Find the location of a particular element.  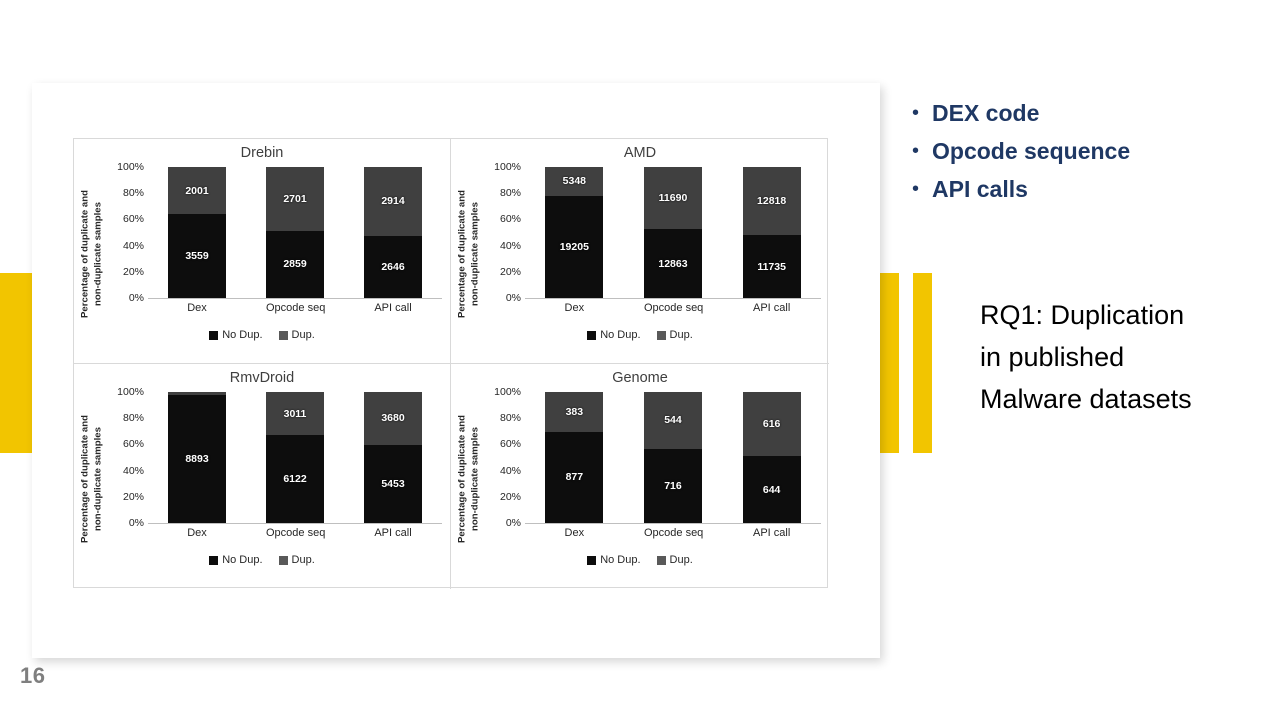

research-question-line-1: in published is located at coordinates (1052, 357).